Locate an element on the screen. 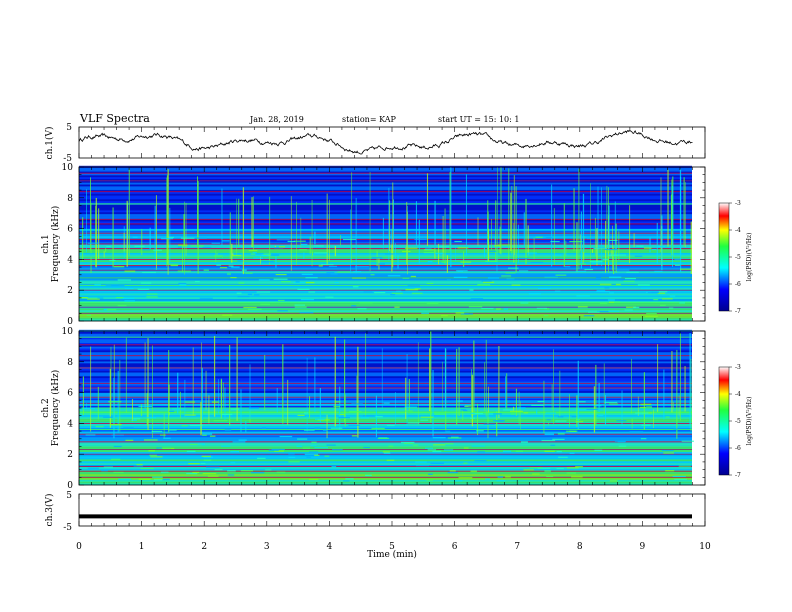  x-axis-label: Time (min) is located at coordinates (392, 554).